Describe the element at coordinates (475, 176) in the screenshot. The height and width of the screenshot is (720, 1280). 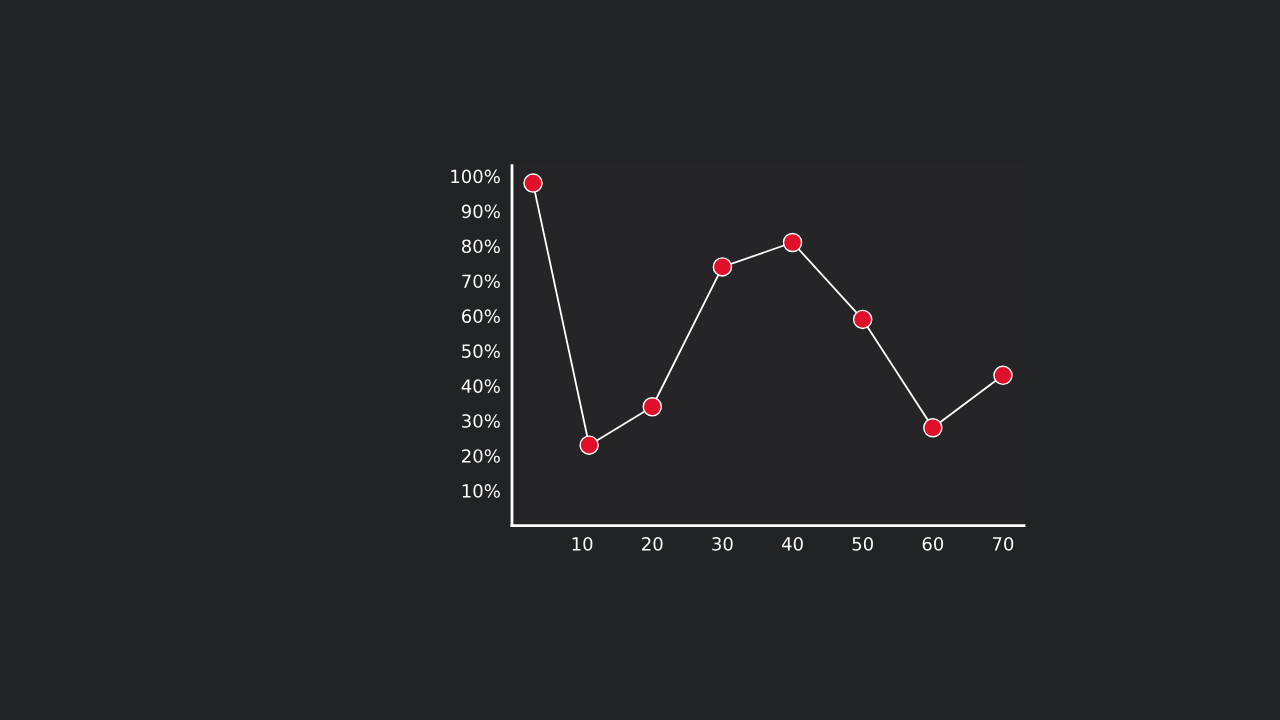
I see `y-tick-label: 100%` at that location.